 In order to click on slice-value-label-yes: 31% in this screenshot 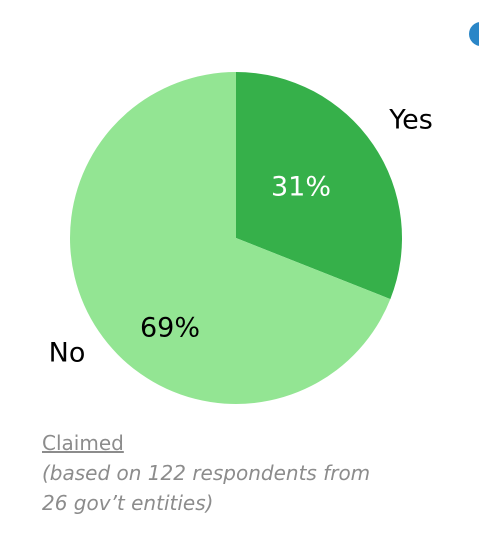, I will do `click(301, 187)`.